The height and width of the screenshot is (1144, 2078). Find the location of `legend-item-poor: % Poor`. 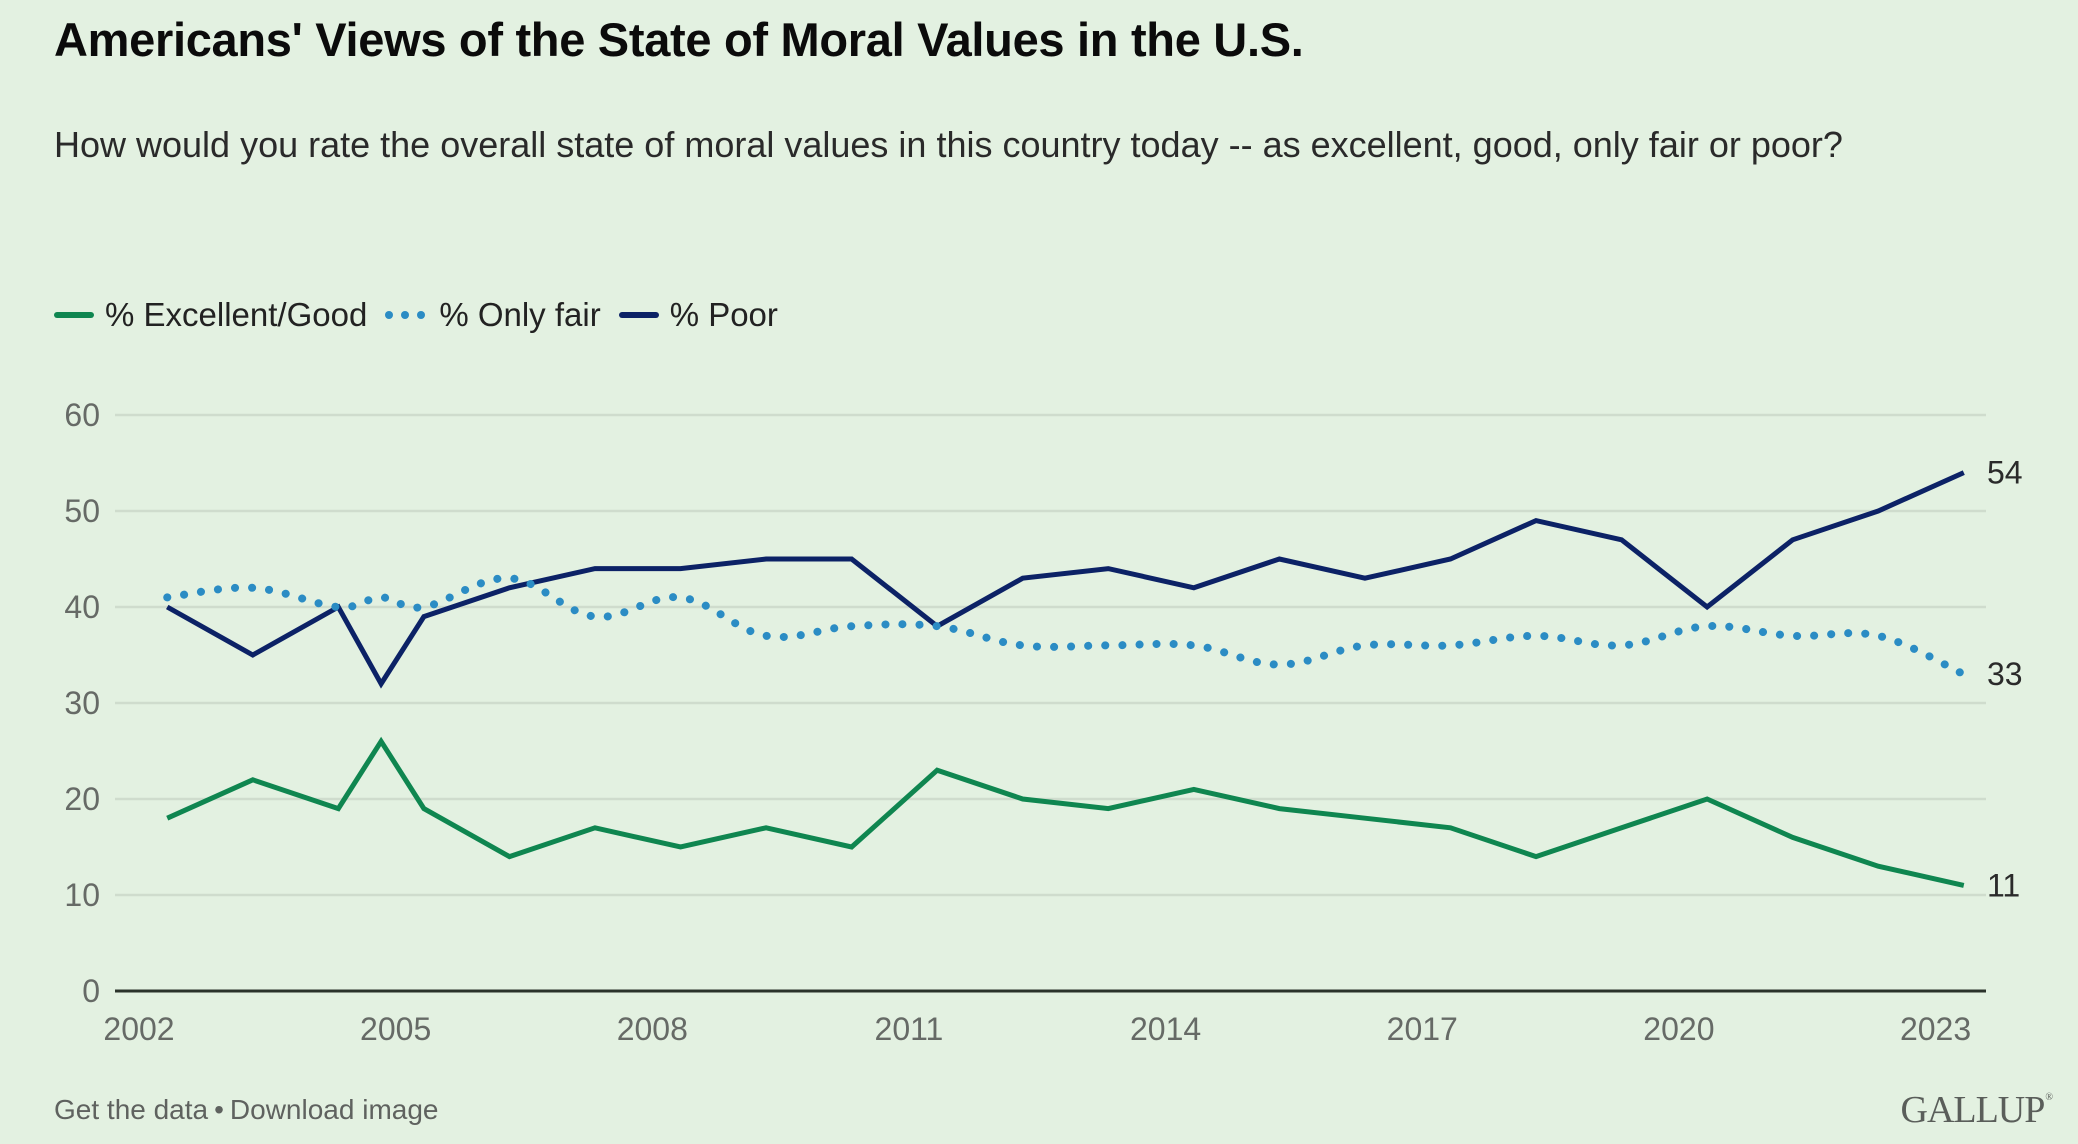

legend-item-poor: % Poor is located at coordinates (698, 315).